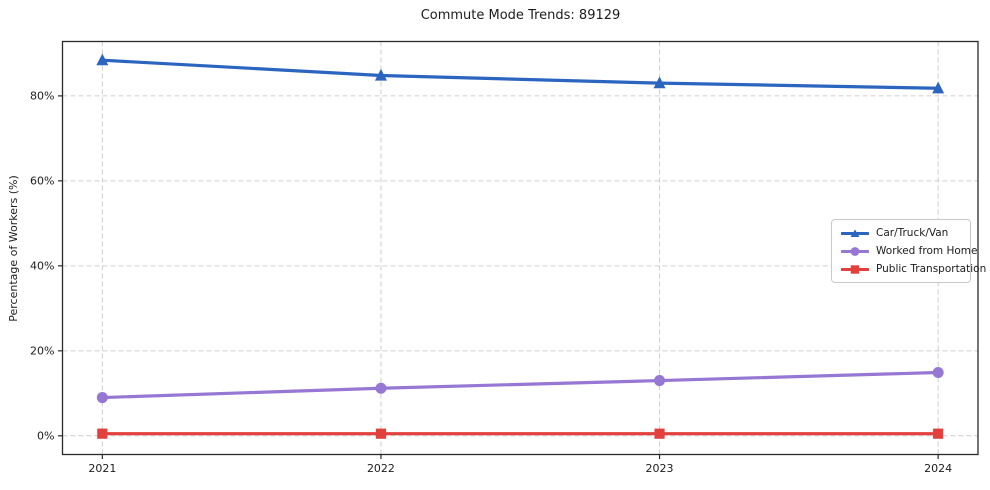 This screenshot has width=990, height=490. I want to click on legend-item: Car/Truck/Van, so click(901, 233).